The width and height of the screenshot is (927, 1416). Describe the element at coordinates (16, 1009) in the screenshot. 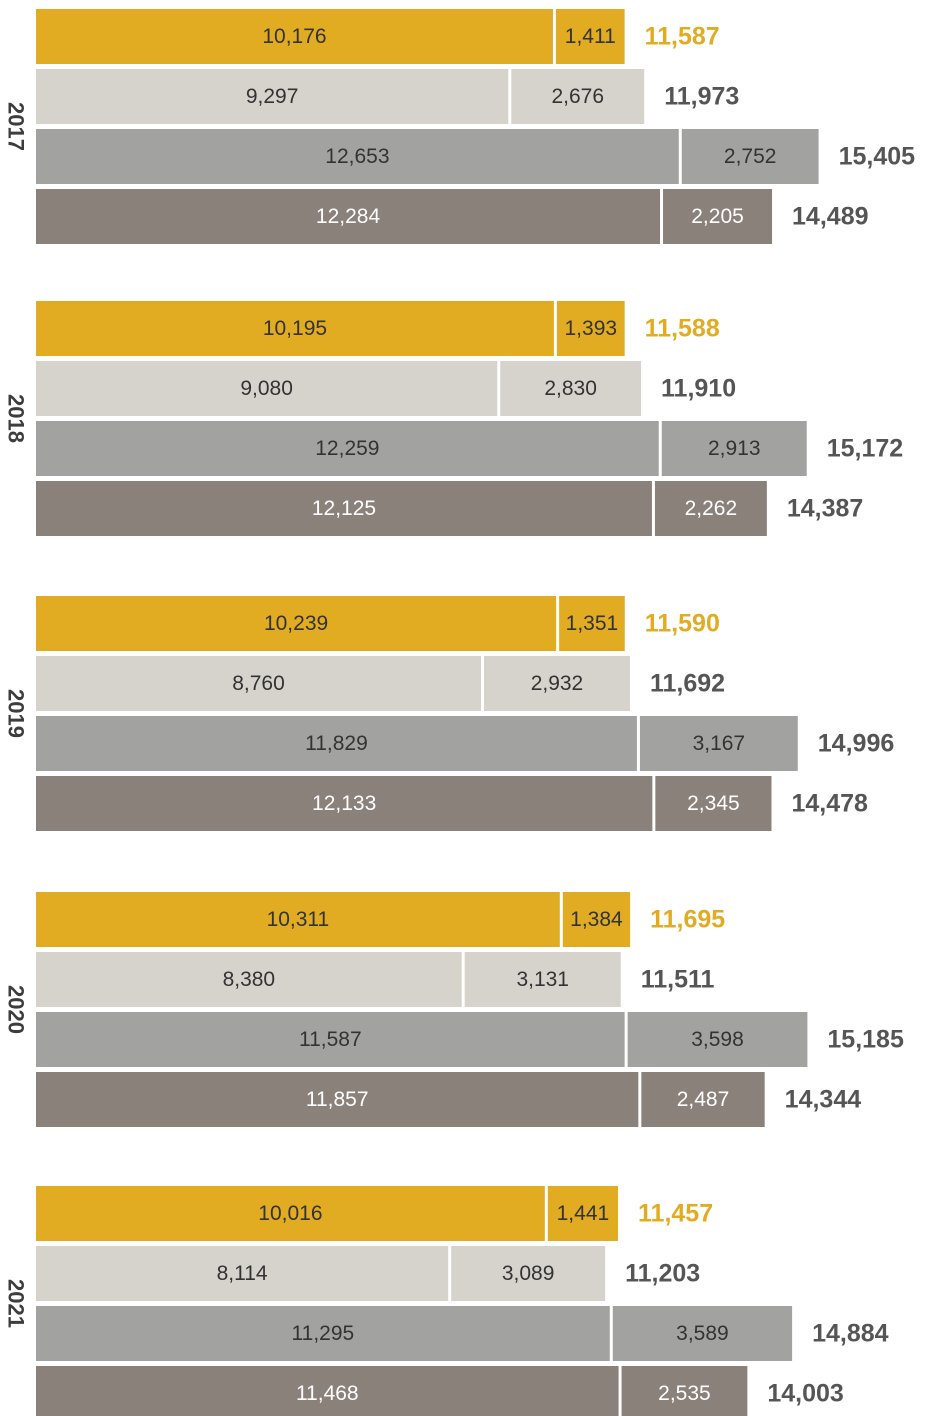

I see `year-label: 2020` at that location.